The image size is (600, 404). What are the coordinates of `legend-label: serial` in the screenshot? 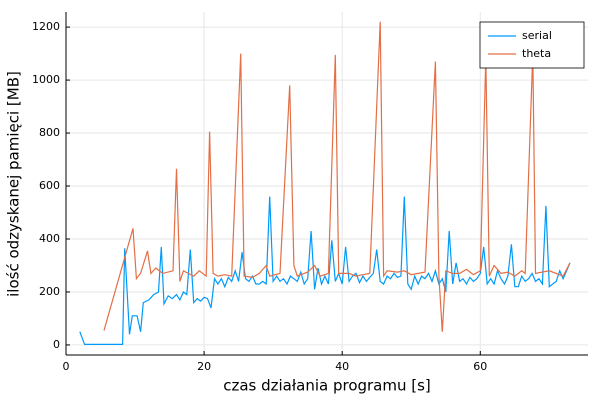 It's located at (537, 35).